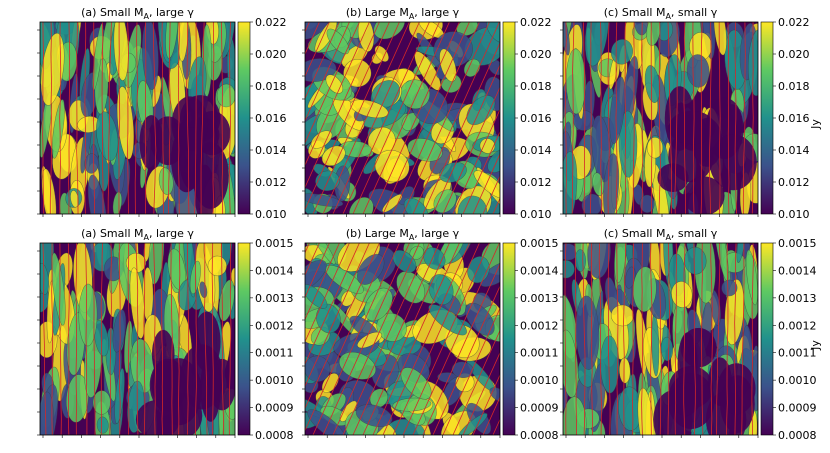 The height and width of the screenshot is (453, 830). Describe the element at coordinates (661, 234) in the screenshot. I see `panel-title: (c) Small MA, small γ` at that location.